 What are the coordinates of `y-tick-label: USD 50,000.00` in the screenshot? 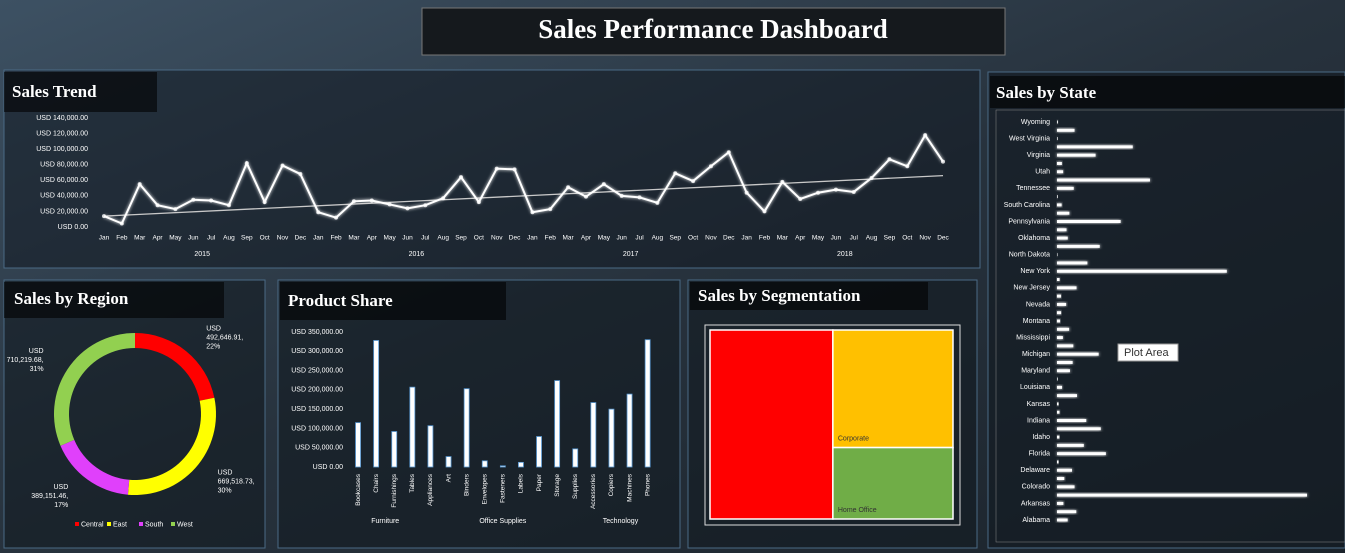 It's located at (319, 448).